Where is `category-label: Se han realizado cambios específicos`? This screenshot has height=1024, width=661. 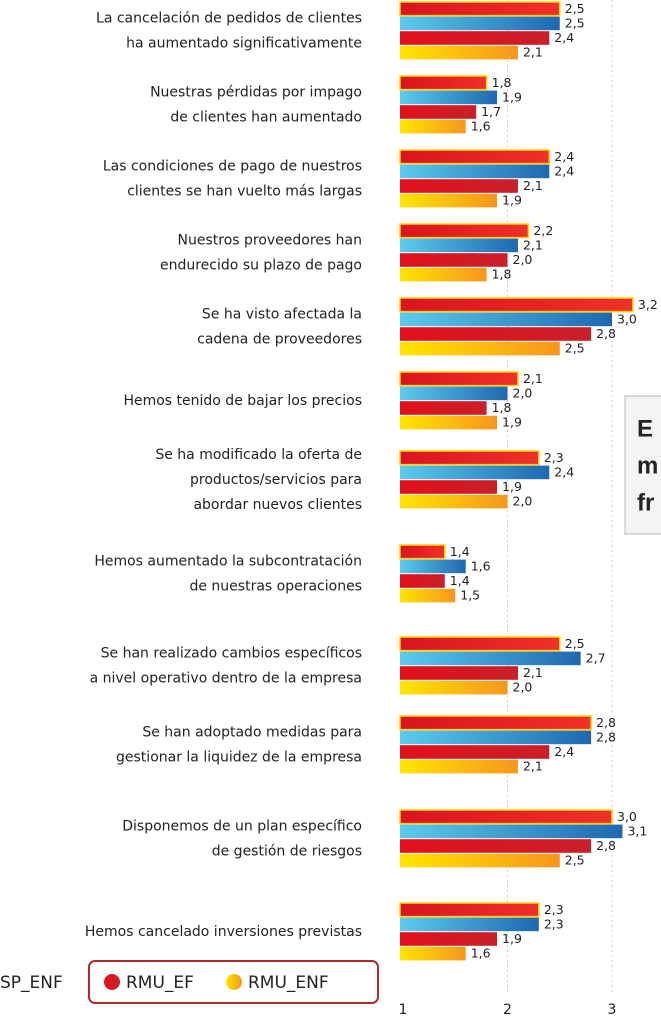
category-label: Se han realizado cambios específicos is located at coordinates (231, 654).